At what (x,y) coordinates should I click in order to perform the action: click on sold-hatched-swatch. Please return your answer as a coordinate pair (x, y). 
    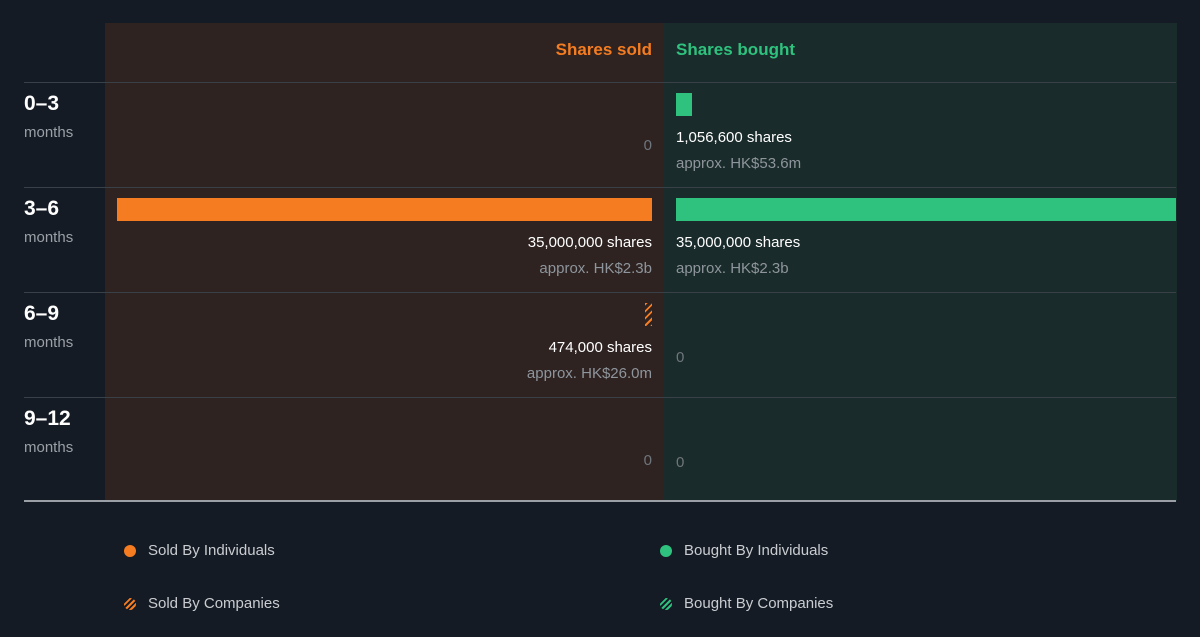
    Looking at the image, I should click on (130, 603).